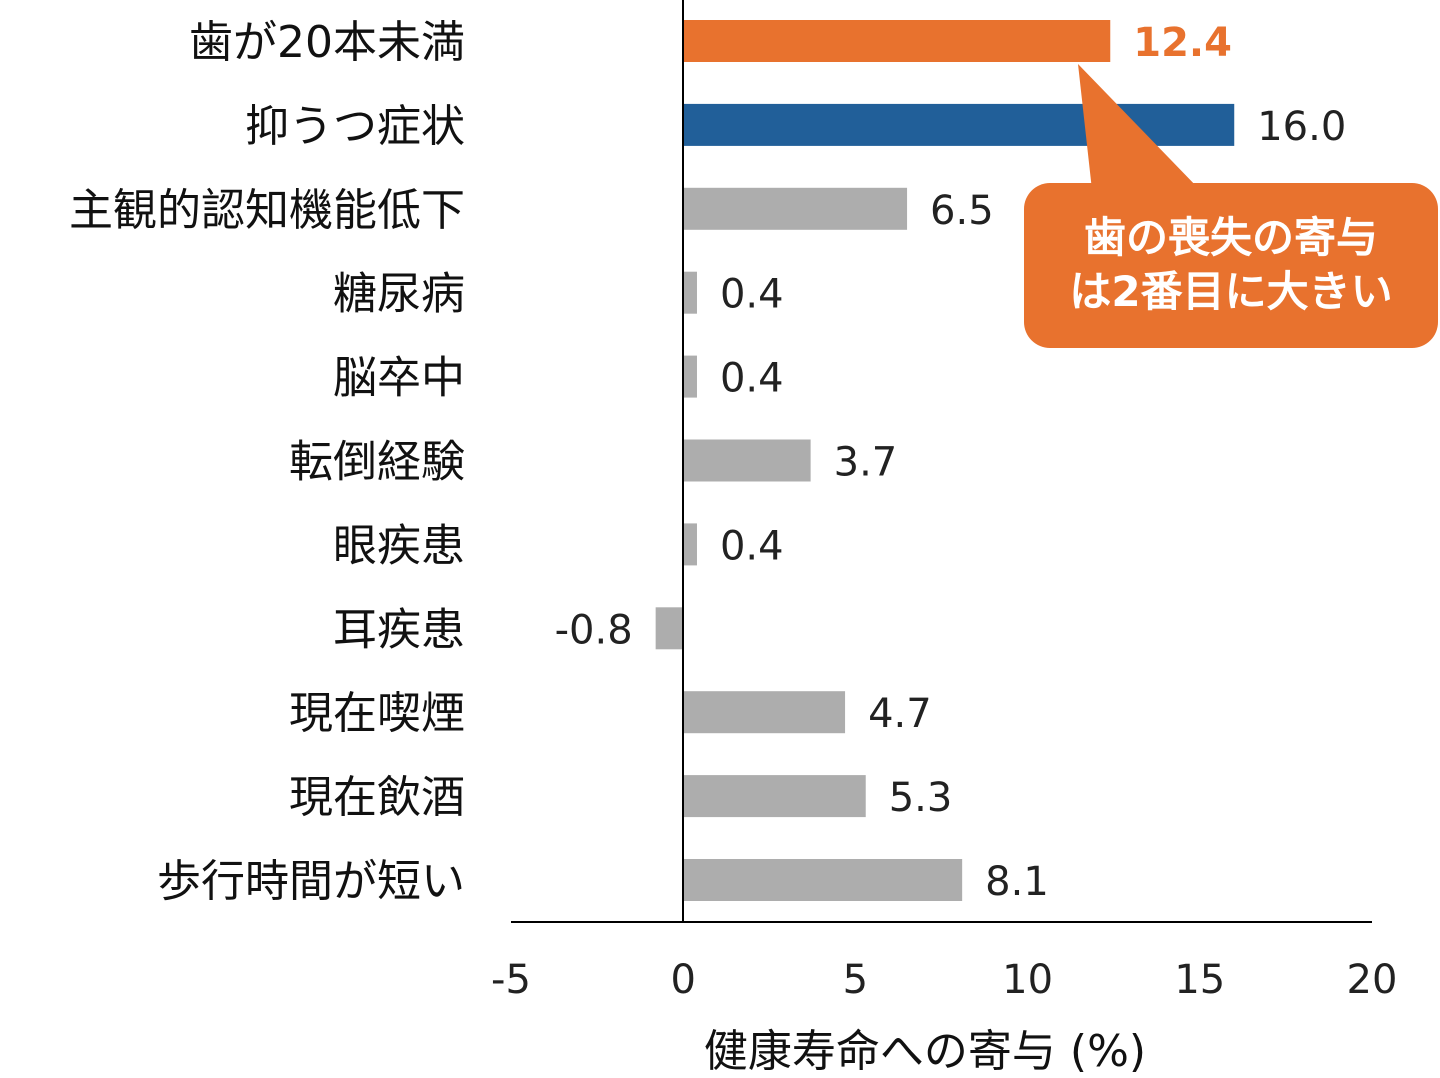 The width and height of the screenshot is (1440, 1078). What do you see at coordinates (1139, 127) in the screenshot?
I see `callout-pointer` at bounding box center [1139, 127].